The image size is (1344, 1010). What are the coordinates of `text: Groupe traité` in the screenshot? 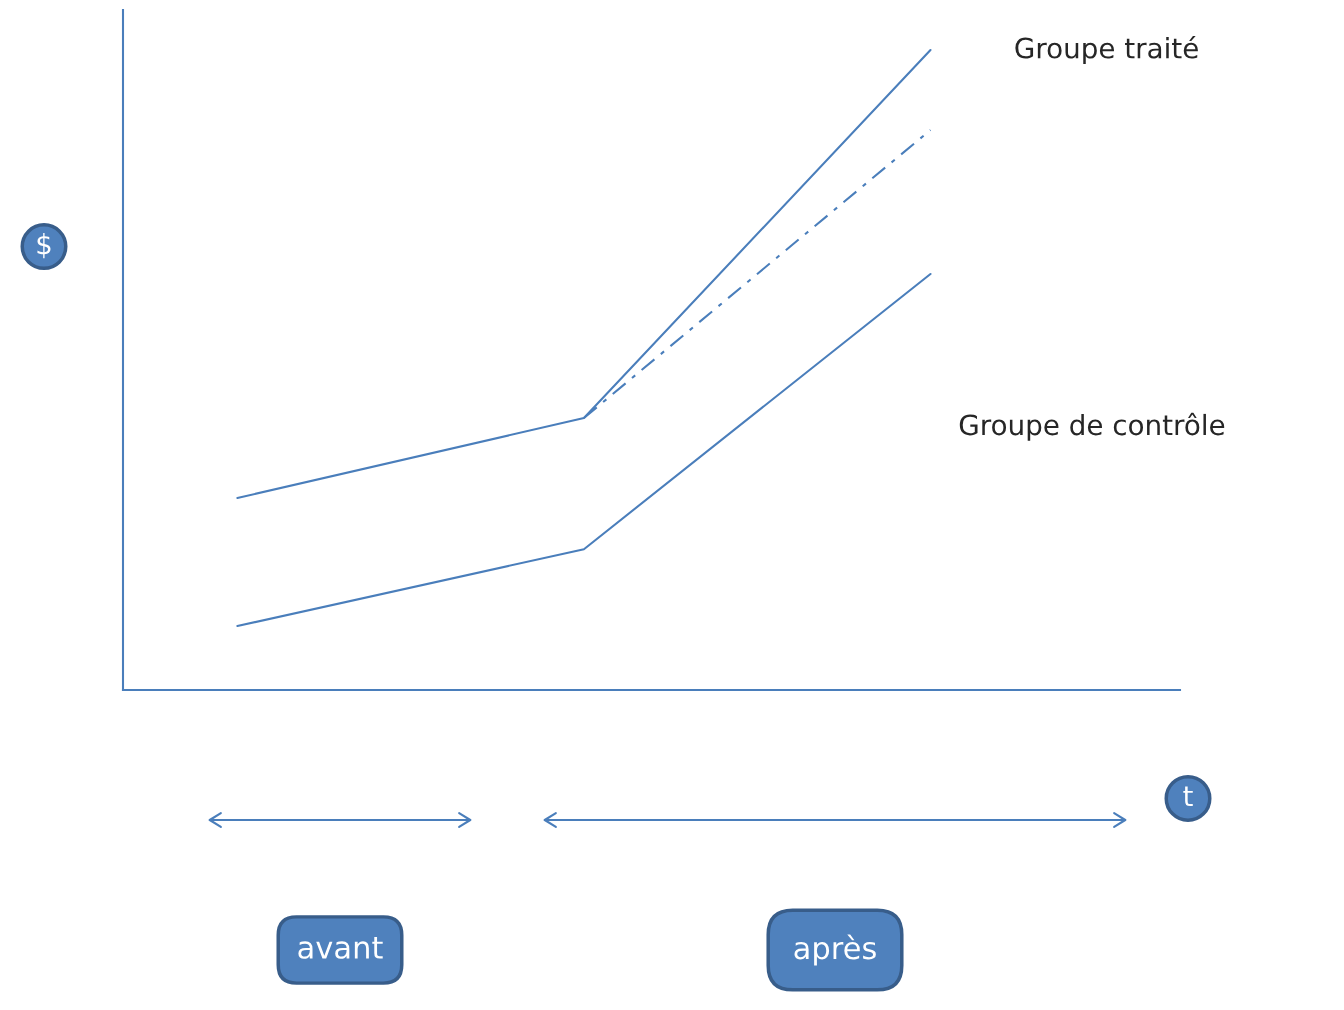 It's located at (1106, 50).